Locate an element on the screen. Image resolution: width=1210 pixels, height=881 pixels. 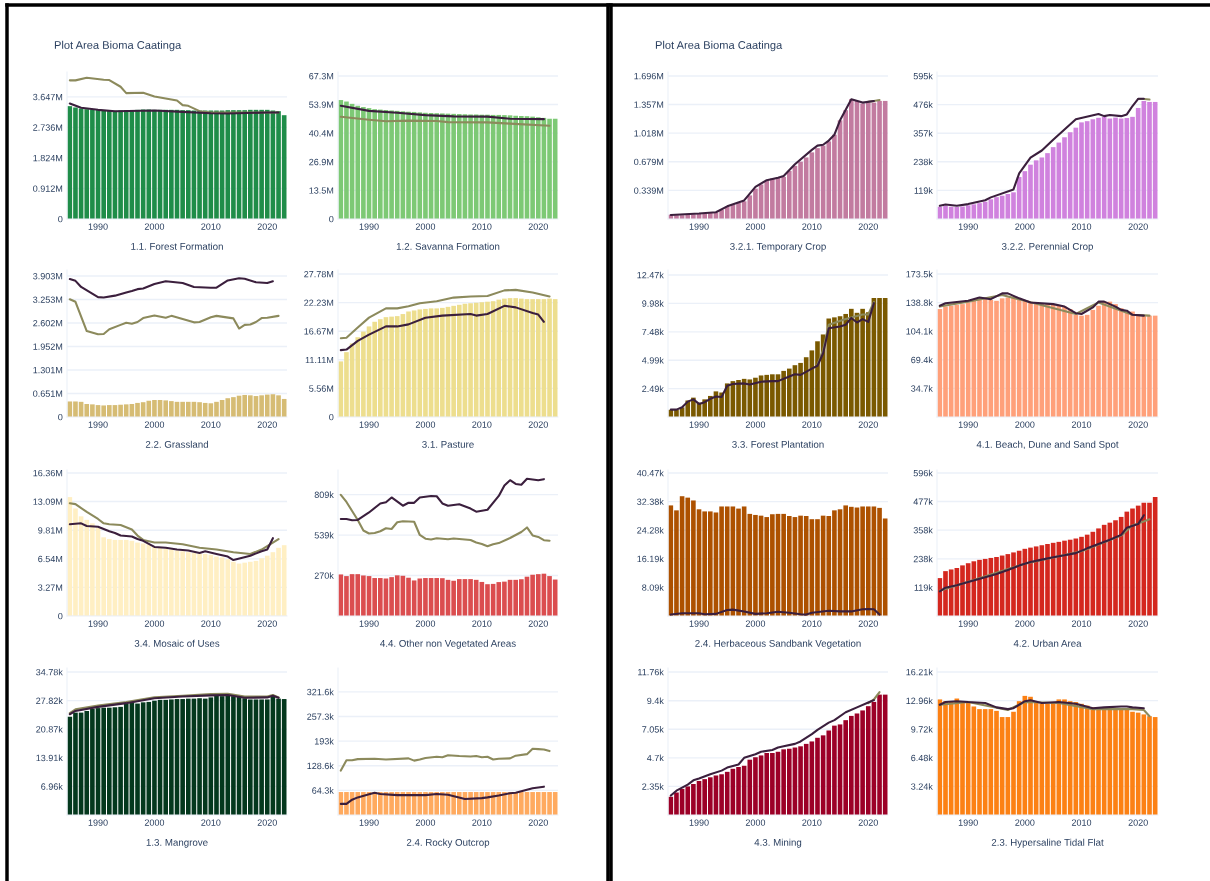
y-tick-label: 9.72k is located at coordinates (922, 729).